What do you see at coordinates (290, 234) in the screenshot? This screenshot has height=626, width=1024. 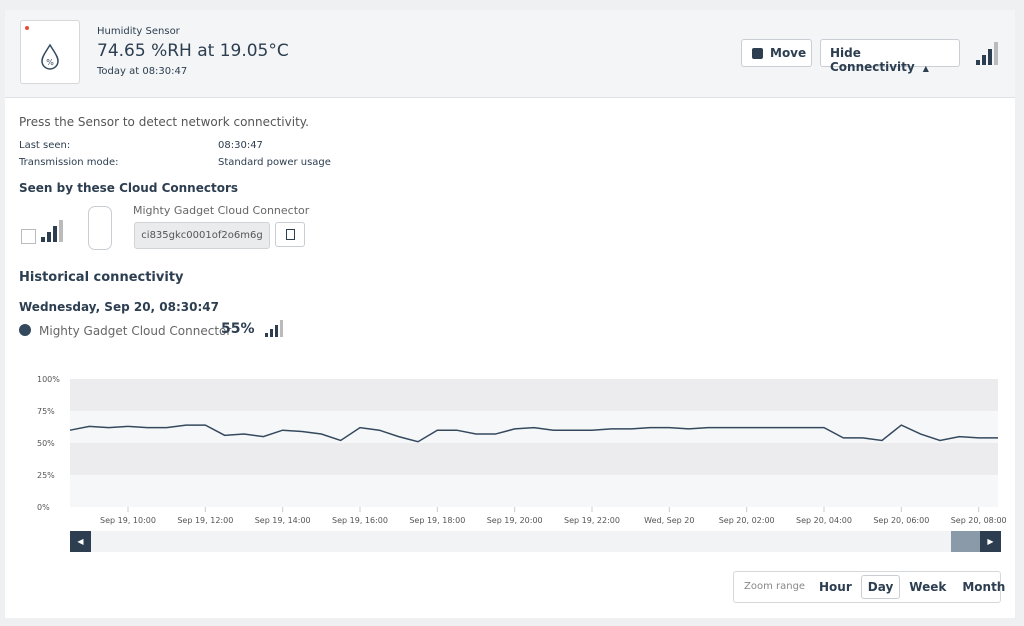 I see `copy-button` at bounding box center [290, 234].